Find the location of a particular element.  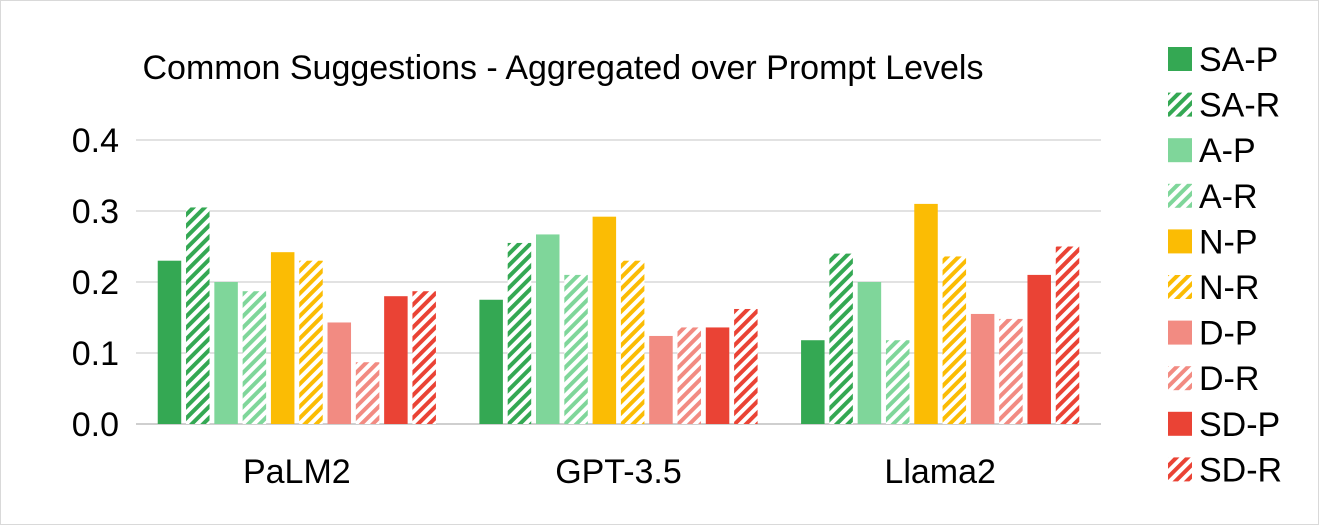

bar-sa-p-llama2 is located at coordinates (813, 382).